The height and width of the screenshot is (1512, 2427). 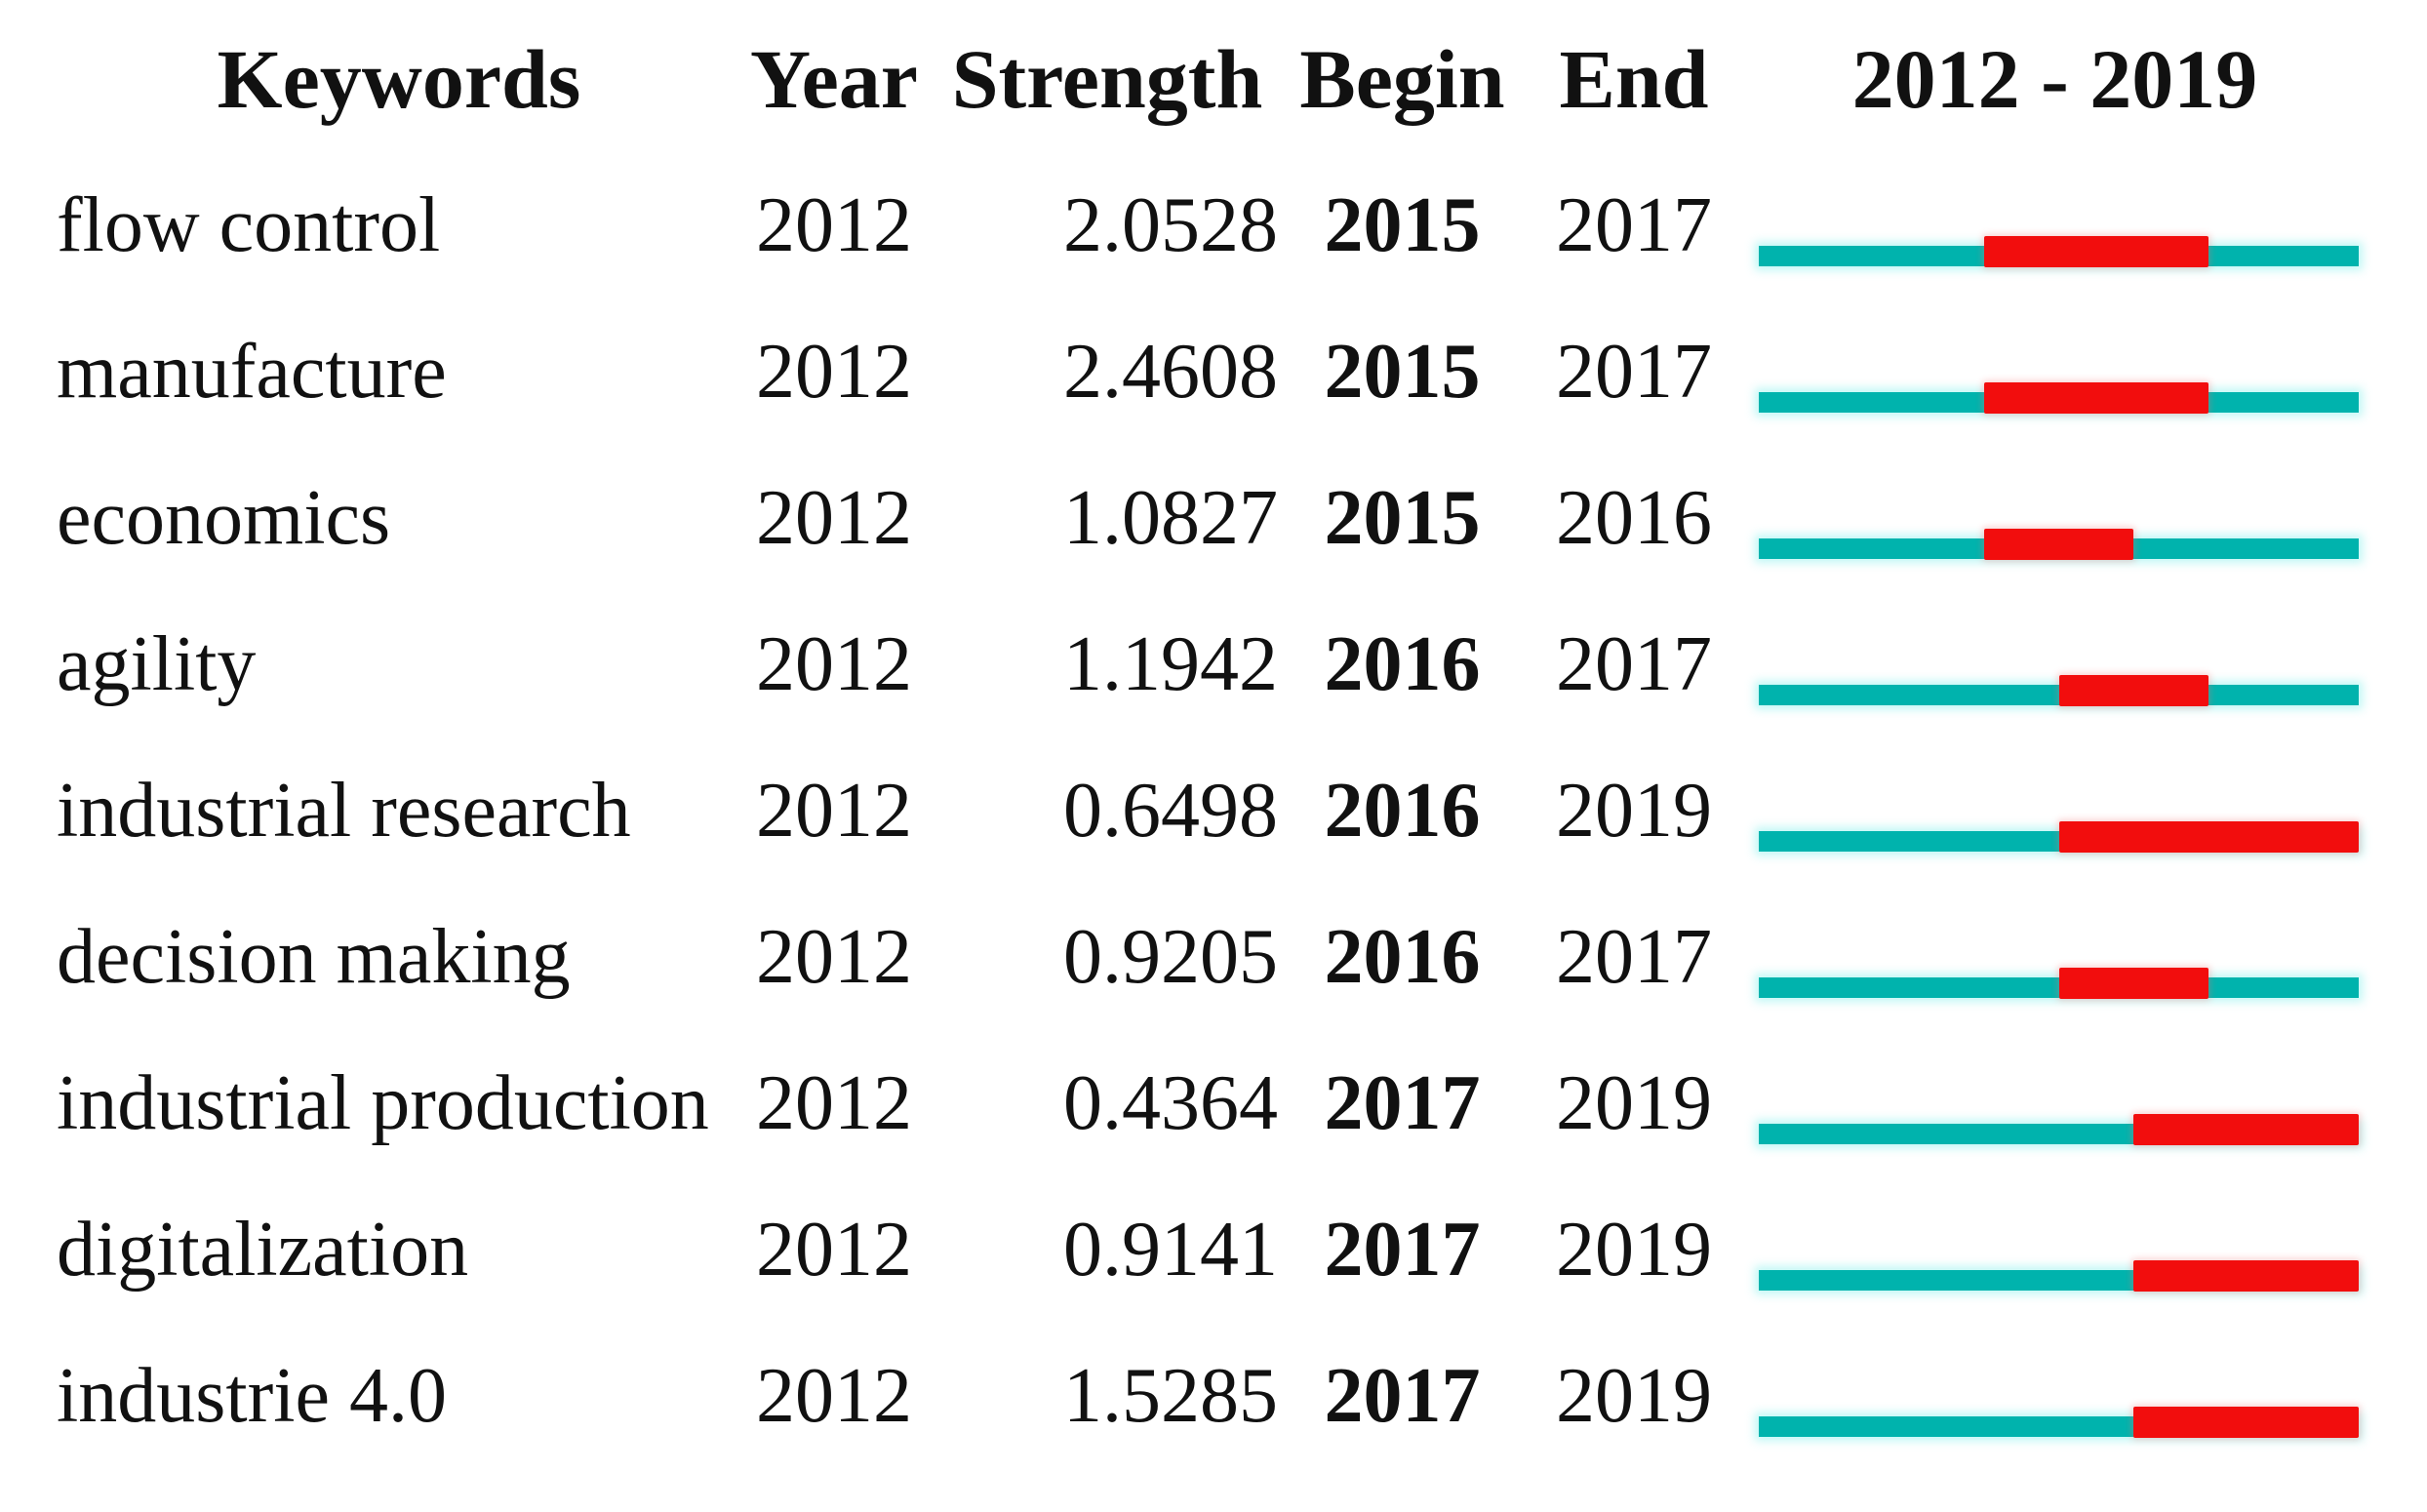 I want to click on column-header-end: End, so click(x=1634, y=79).